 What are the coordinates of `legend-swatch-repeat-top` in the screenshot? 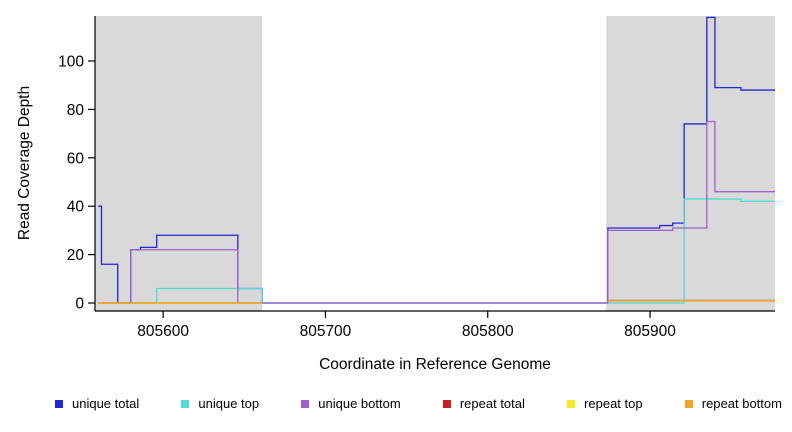 It's located at (571, 403).